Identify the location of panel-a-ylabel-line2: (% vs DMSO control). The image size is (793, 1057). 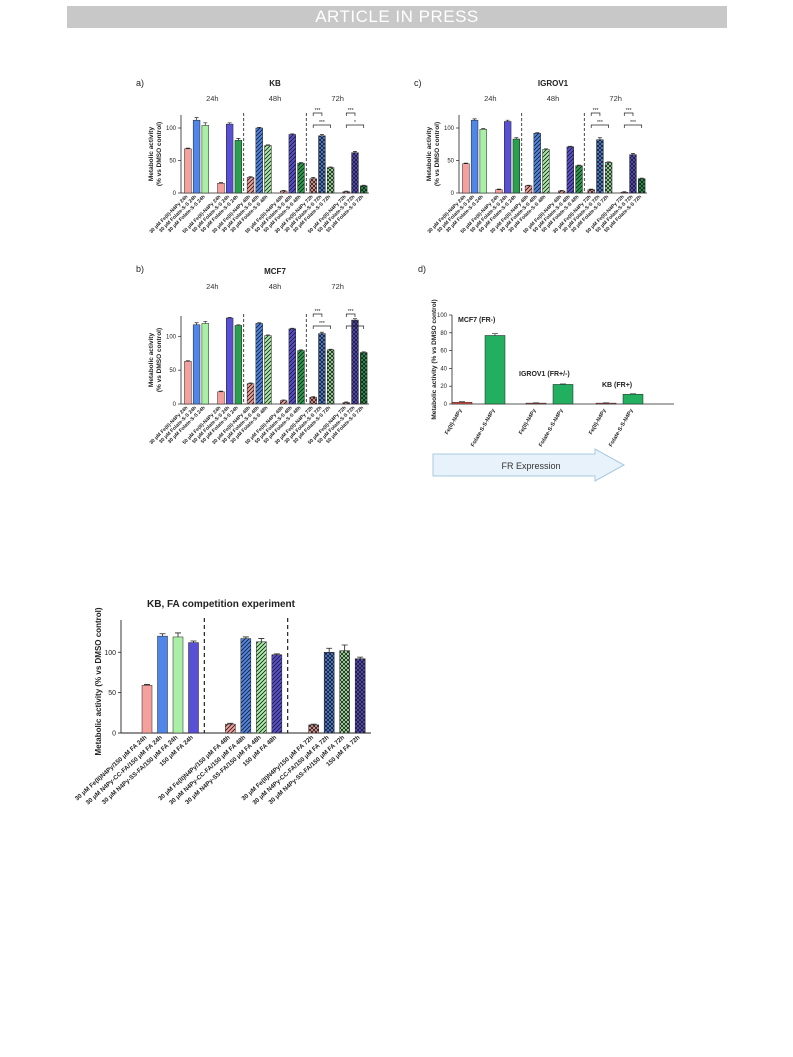
(159, 154).